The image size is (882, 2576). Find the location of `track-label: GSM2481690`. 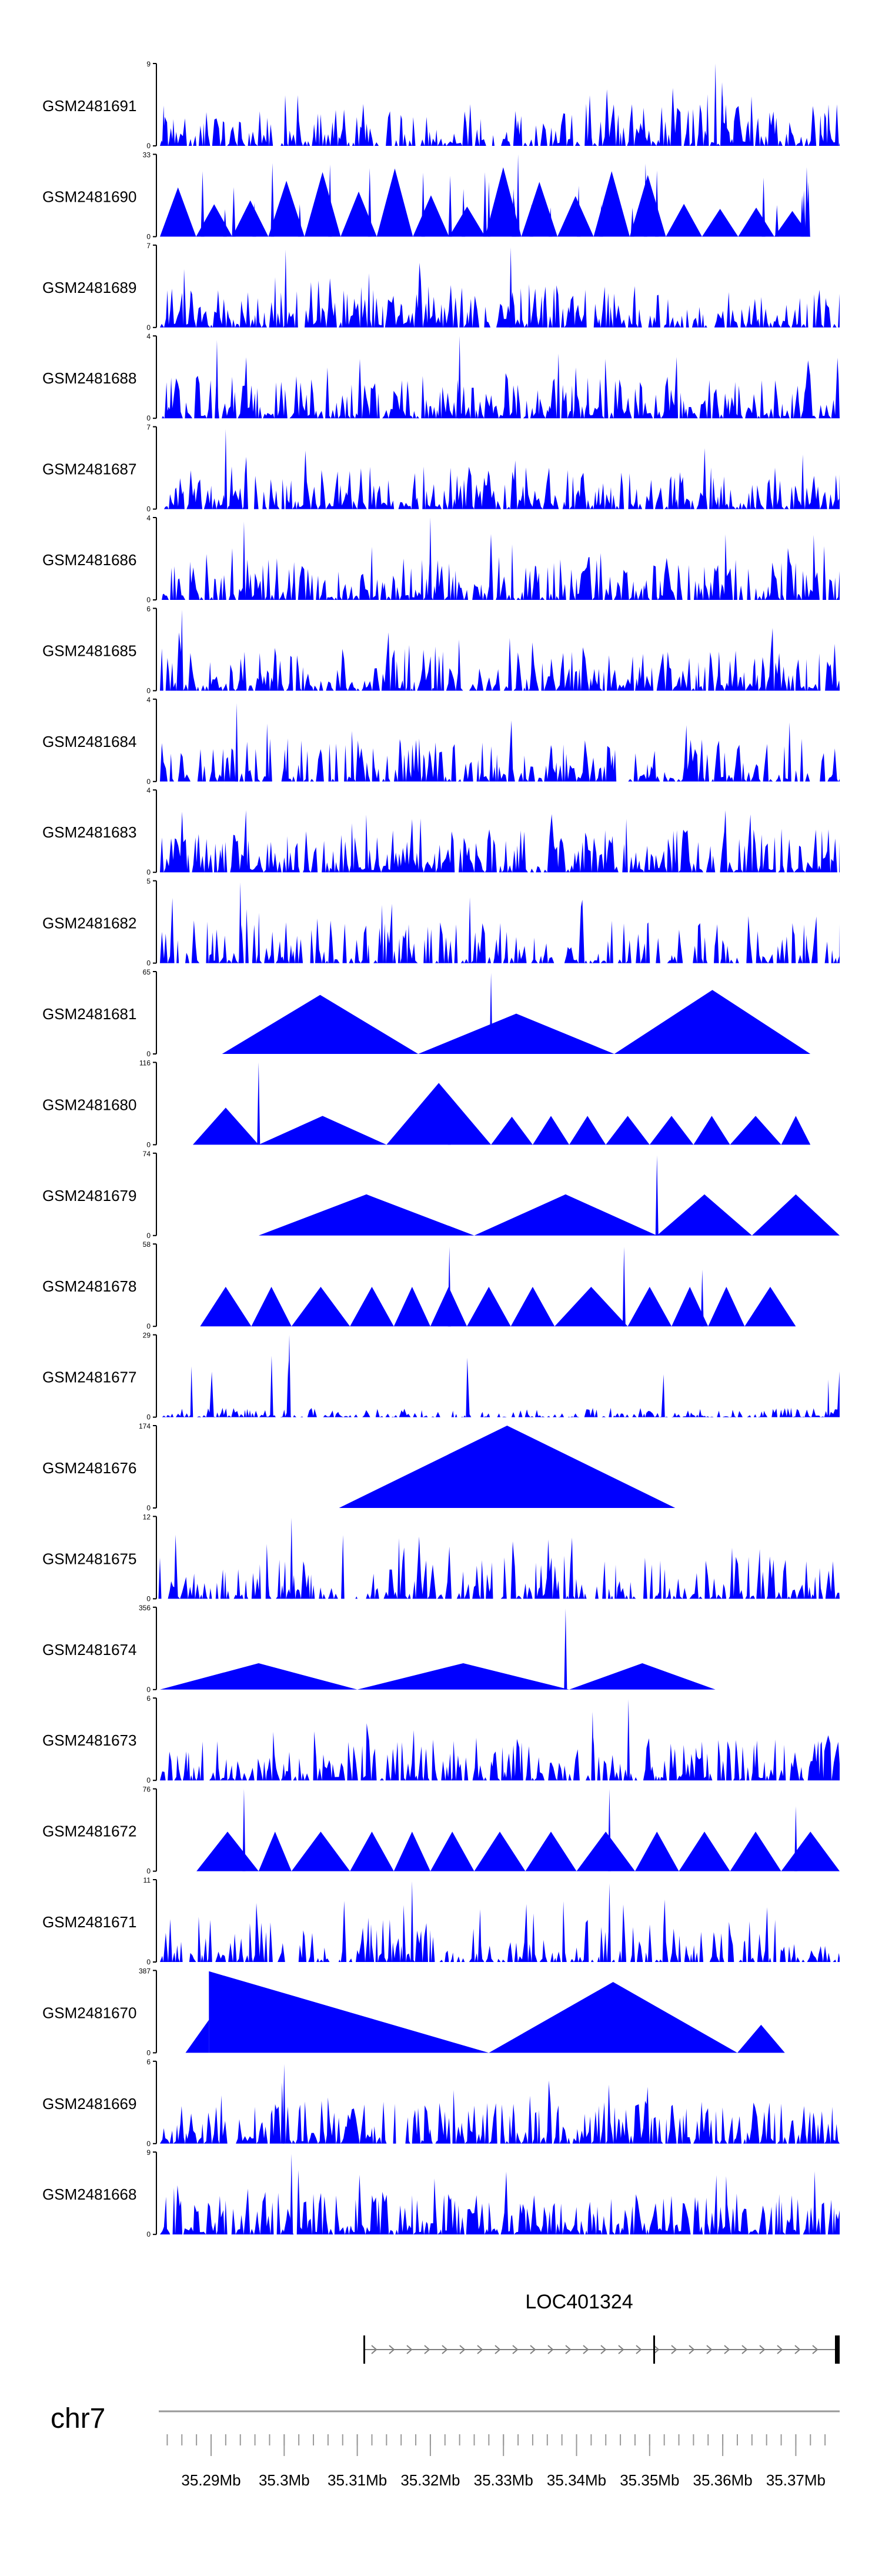

track-label: GSM2481690 is located at coordinates (89, 196).